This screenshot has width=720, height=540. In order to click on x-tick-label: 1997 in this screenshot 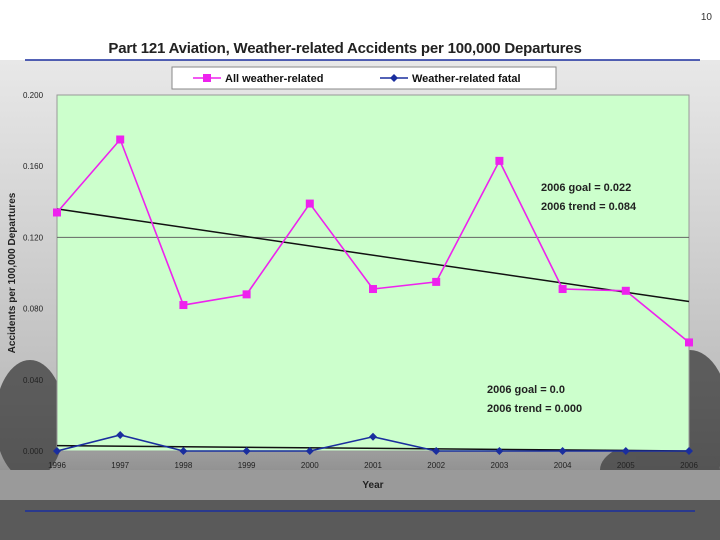, I will do `click(120, 465)`.